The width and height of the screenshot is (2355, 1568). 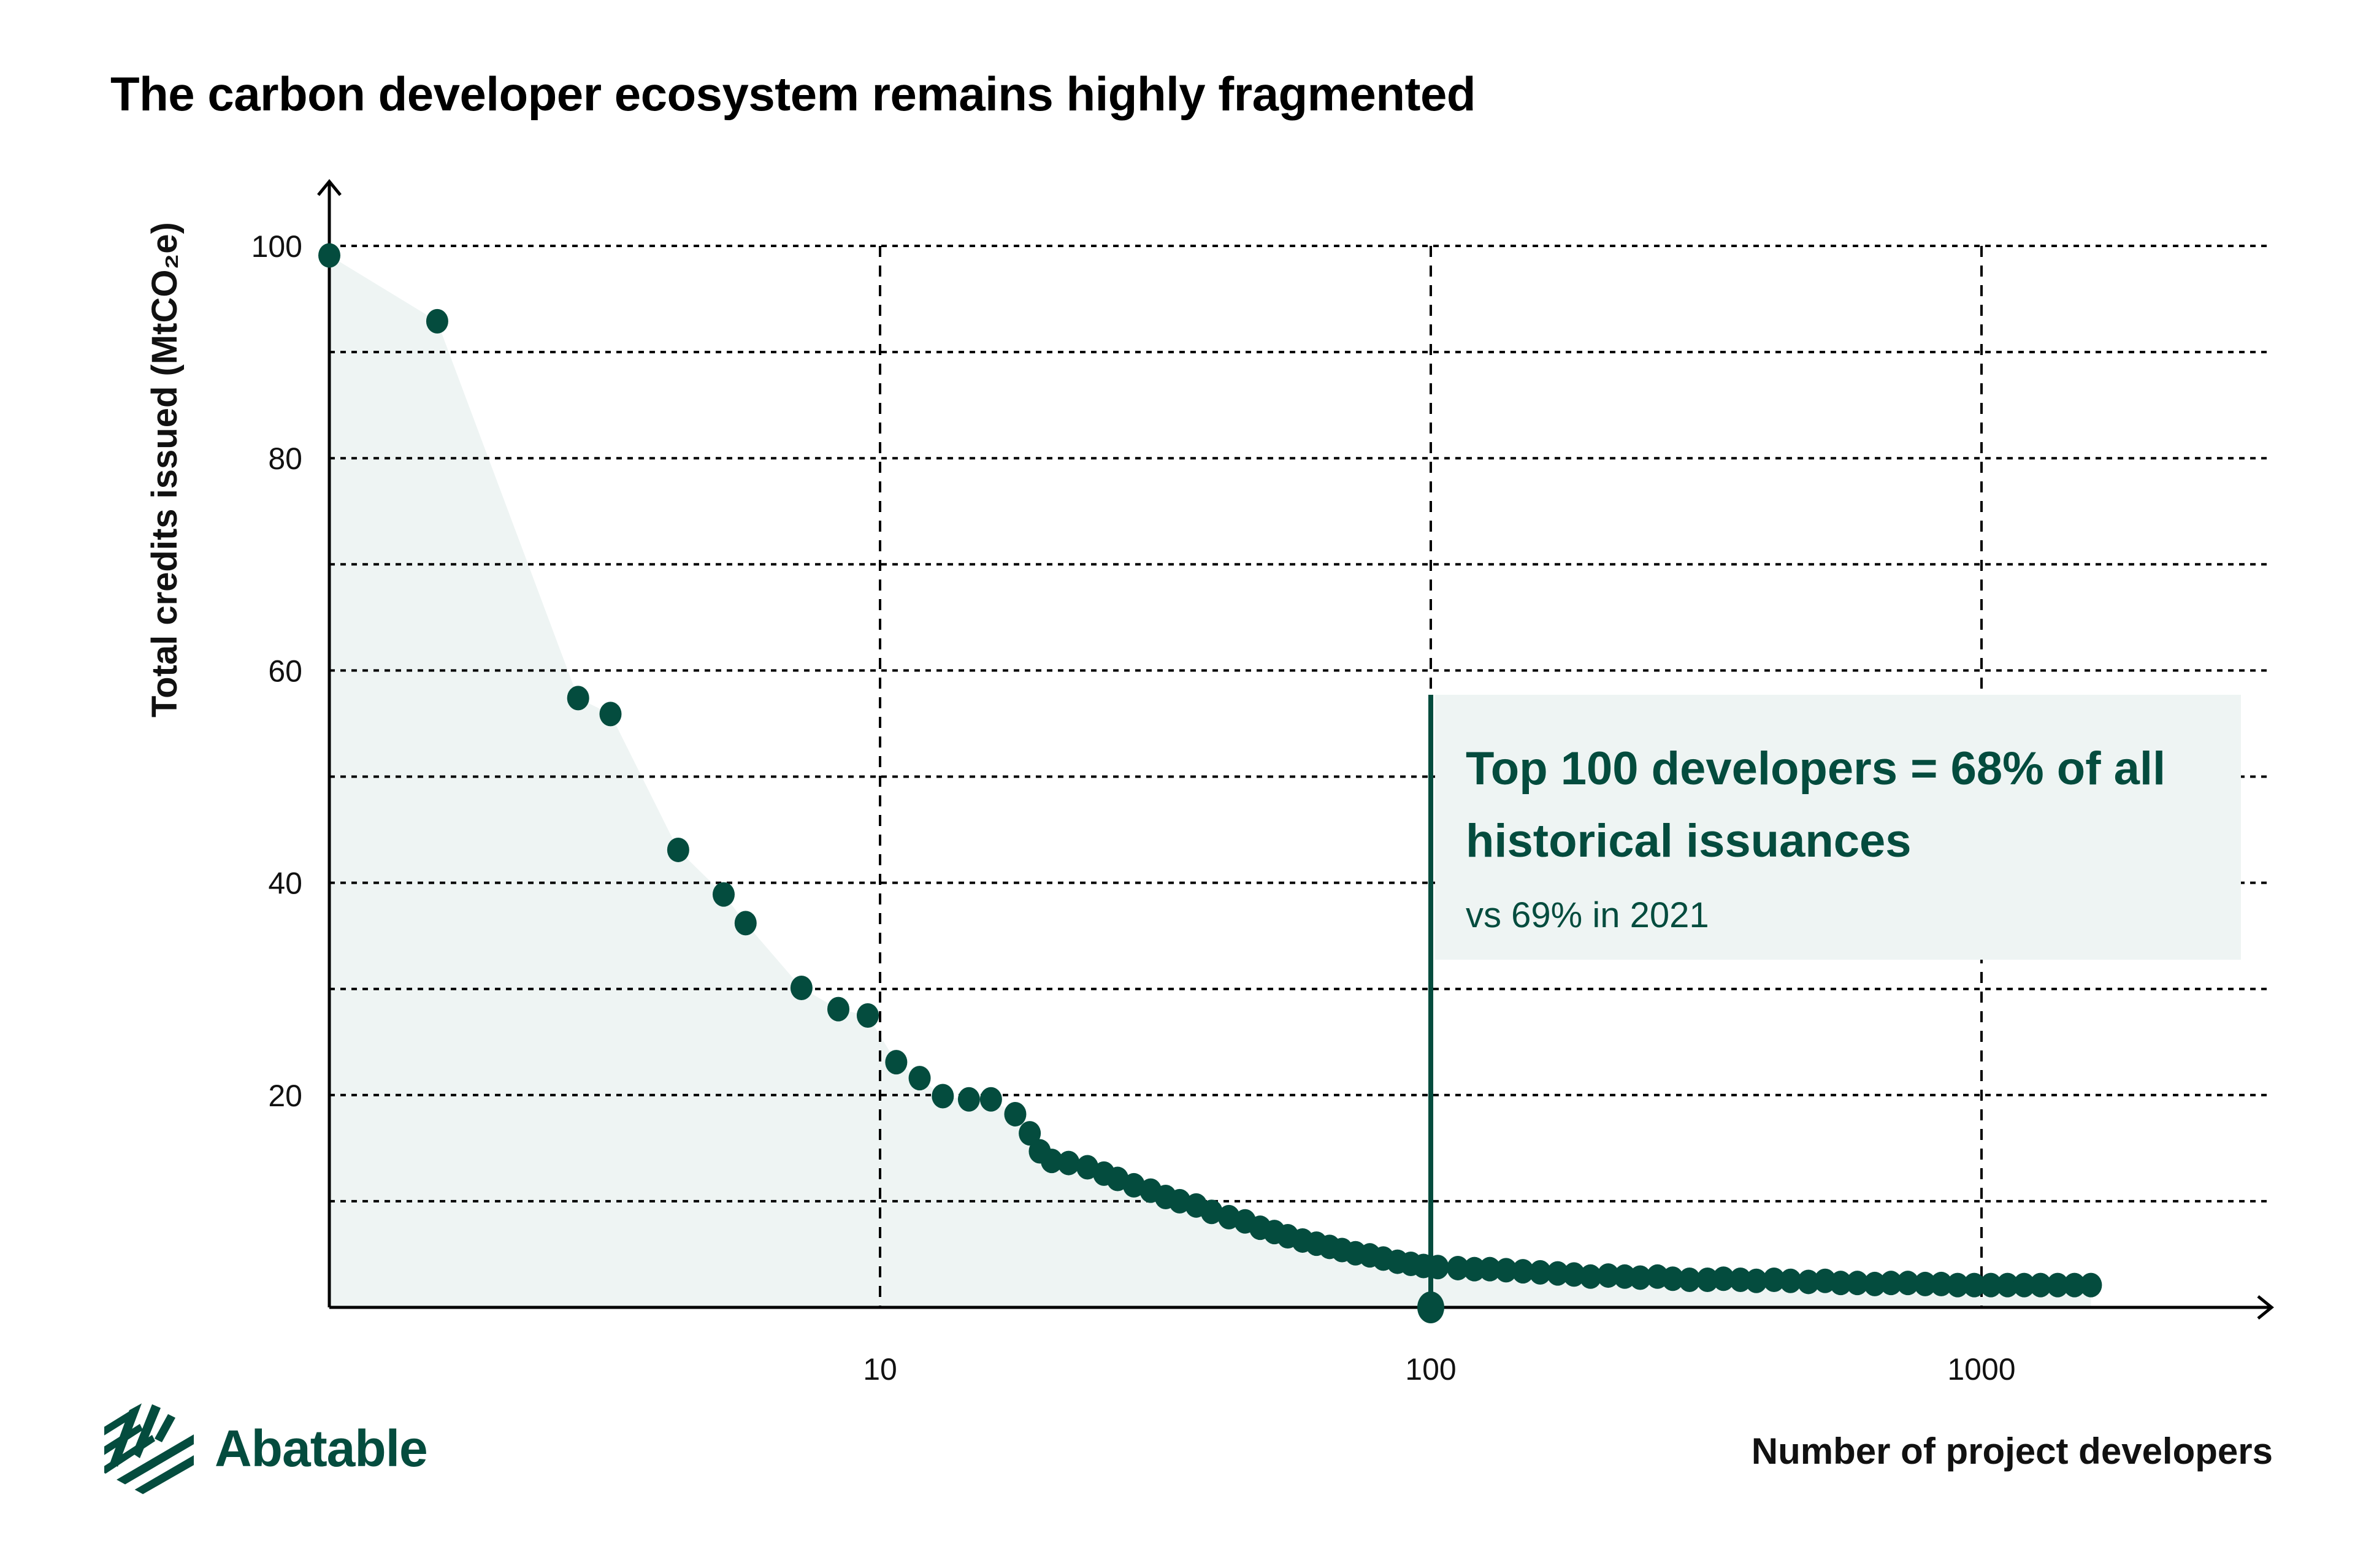 What do you see at coordinates (1430, 1009) in the screenshot?
I see `annotation-marker` at bounding box center [1430, 1009].